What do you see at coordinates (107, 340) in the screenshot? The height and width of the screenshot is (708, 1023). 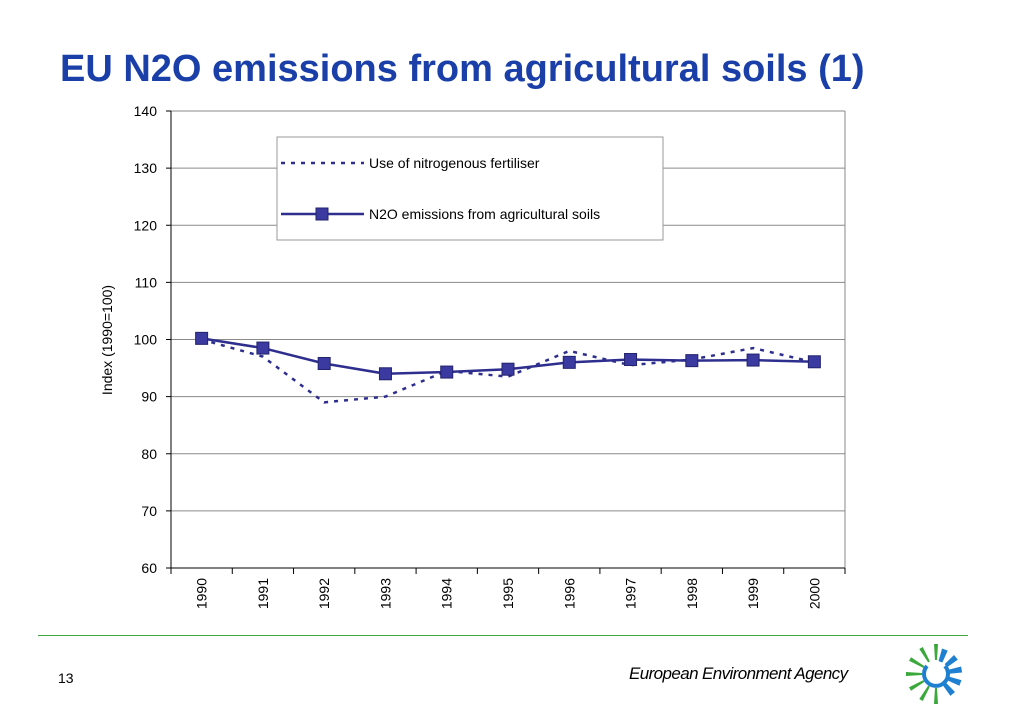 I see `y-axis-label: Index (1990=100)` at bounding box center [107, 340].